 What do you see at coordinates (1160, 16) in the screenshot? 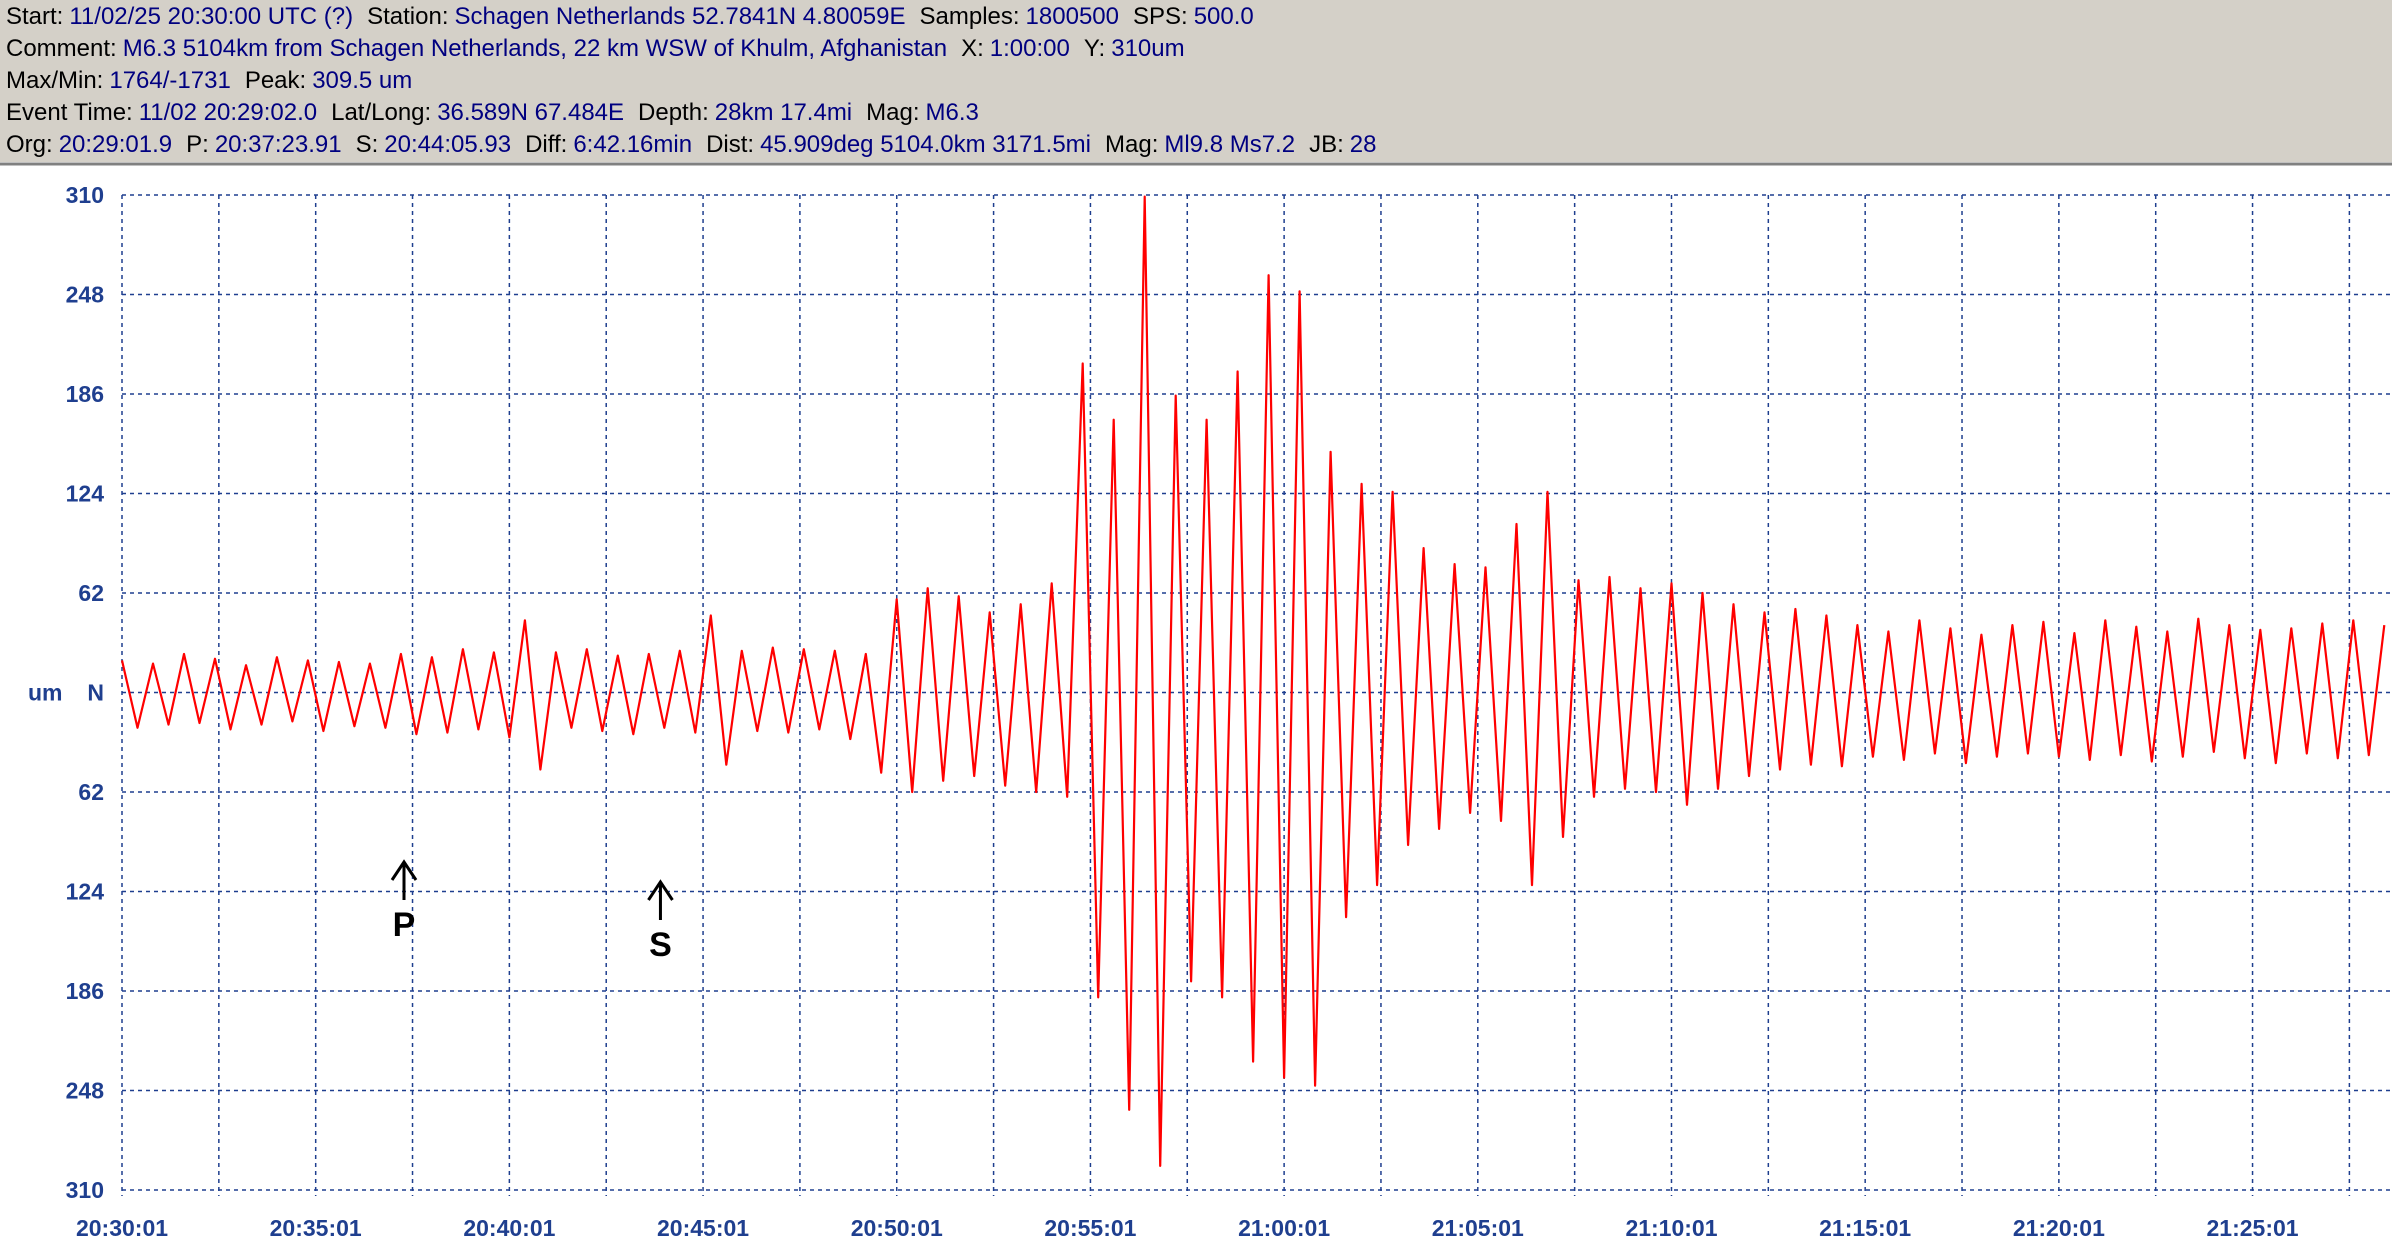
I see `field-label: SPS:` at bounding box center [1160, 16].